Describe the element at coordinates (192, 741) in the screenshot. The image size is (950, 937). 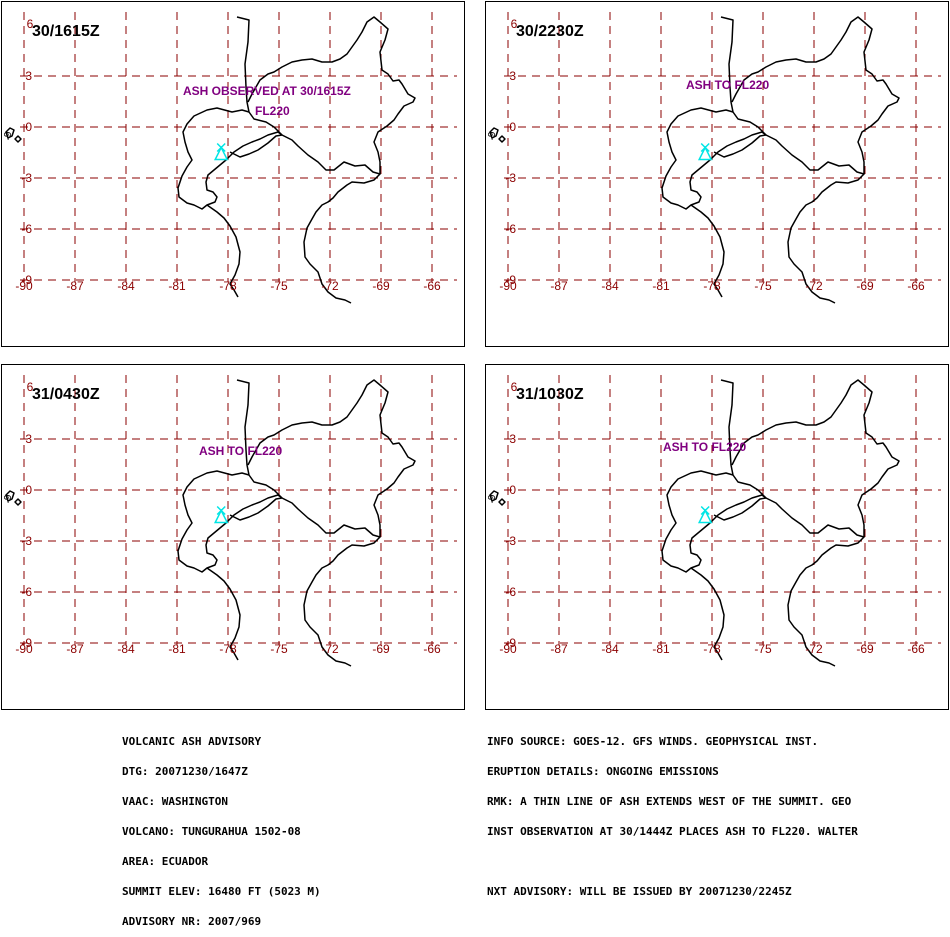
I see `advisory-line: VOLCANIC ASH ADVISORY` at that location.